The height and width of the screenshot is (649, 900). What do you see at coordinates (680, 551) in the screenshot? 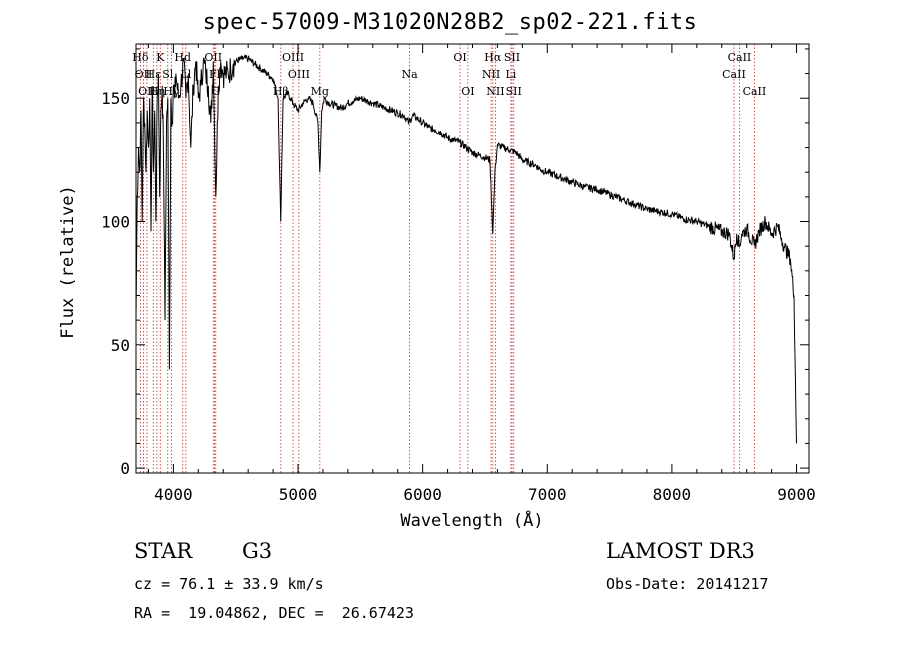
I see `survey-name: LAMOST DR3` at bounding box center [680, 551].